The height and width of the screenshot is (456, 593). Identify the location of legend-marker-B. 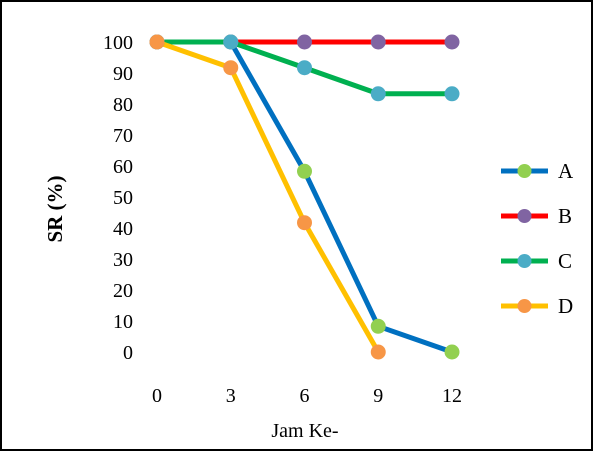
(524, 216).